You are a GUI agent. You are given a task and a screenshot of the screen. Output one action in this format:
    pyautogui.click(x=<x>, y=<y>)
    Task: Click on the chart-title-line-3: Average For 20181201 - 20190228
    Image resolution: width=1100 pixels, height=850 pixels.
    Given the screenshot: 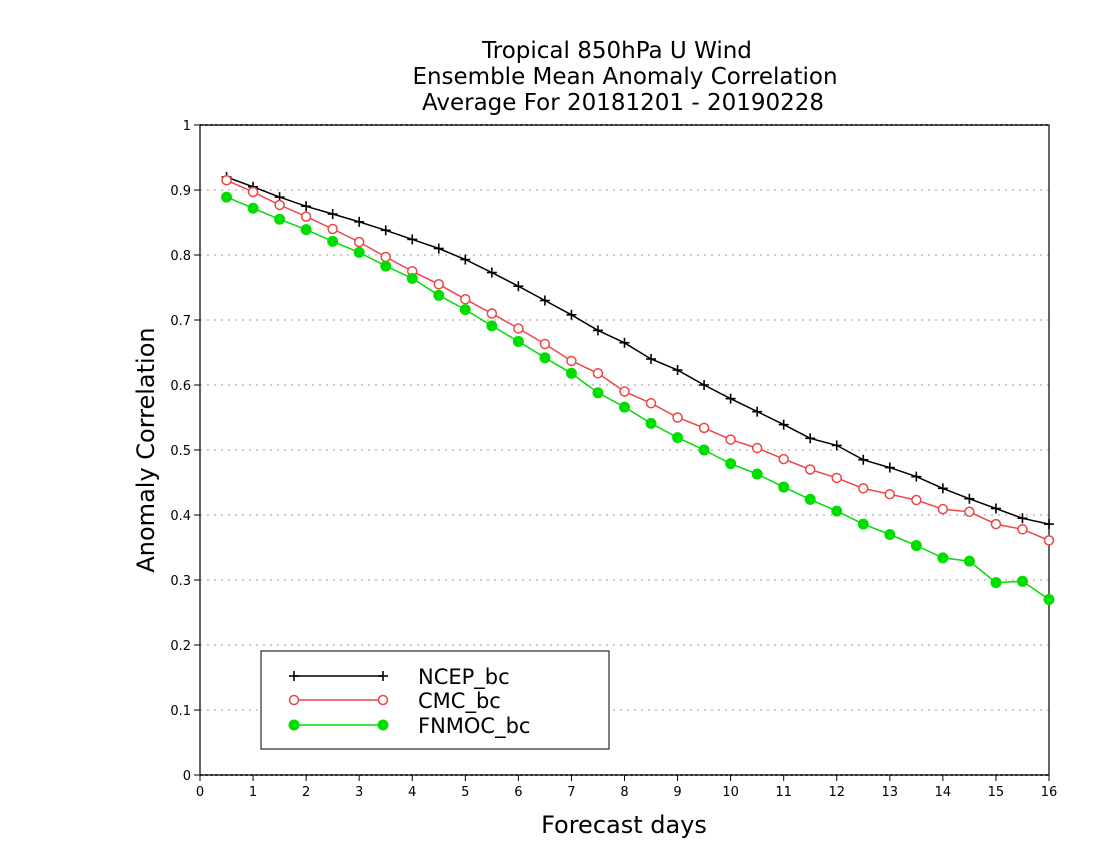 What is the action you would take?
    pyautogui.click(x=623, y=103)
    